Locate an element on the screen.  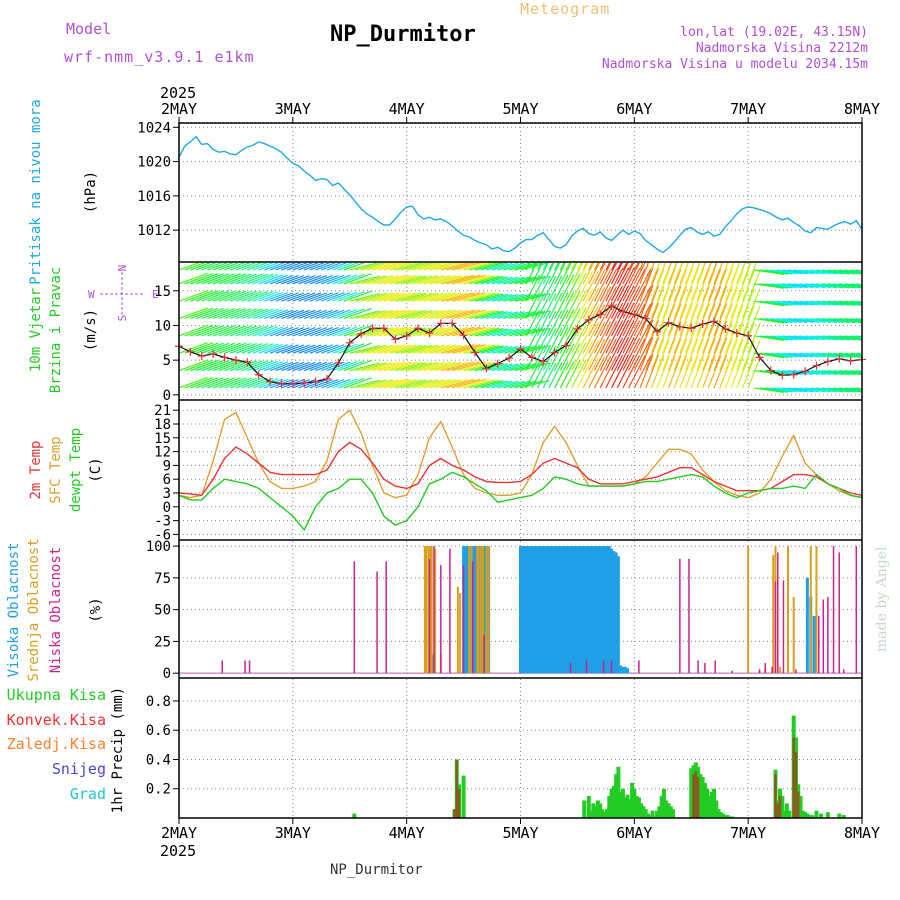
y-tick-label: 75 is located at coordinates (162, 579).